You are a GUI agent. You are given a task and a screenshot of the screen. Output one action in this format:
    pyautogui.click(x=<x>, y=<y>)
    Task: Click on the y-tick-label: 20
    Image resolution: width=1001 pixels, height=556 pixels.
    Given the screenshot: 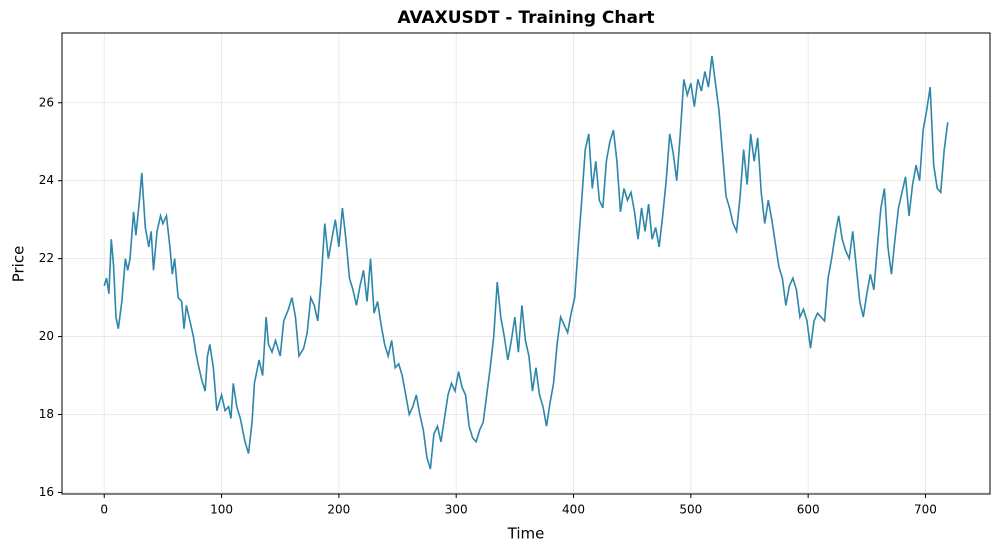 What is the action you would take?
    pyautogui.click(x=46, y=336)
    